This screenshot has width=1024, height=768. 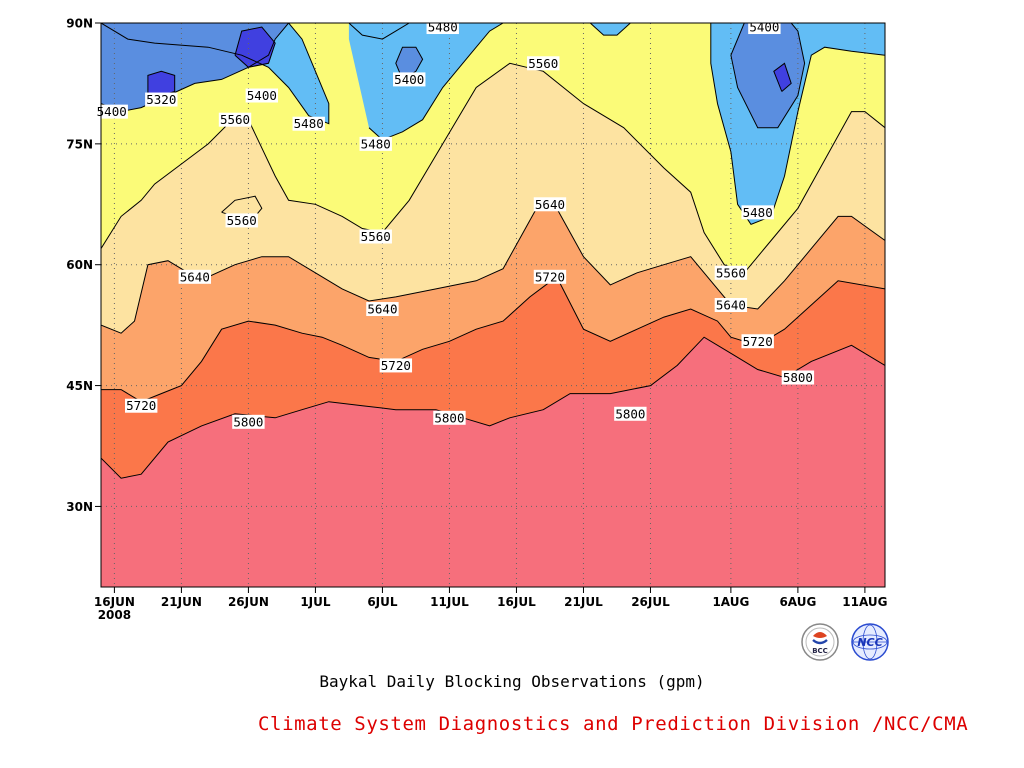 What do you see at coordinates (820, 651) in the screenshot?
I see `bcc-logo-text: BCC` at bounding box center [820, 651].